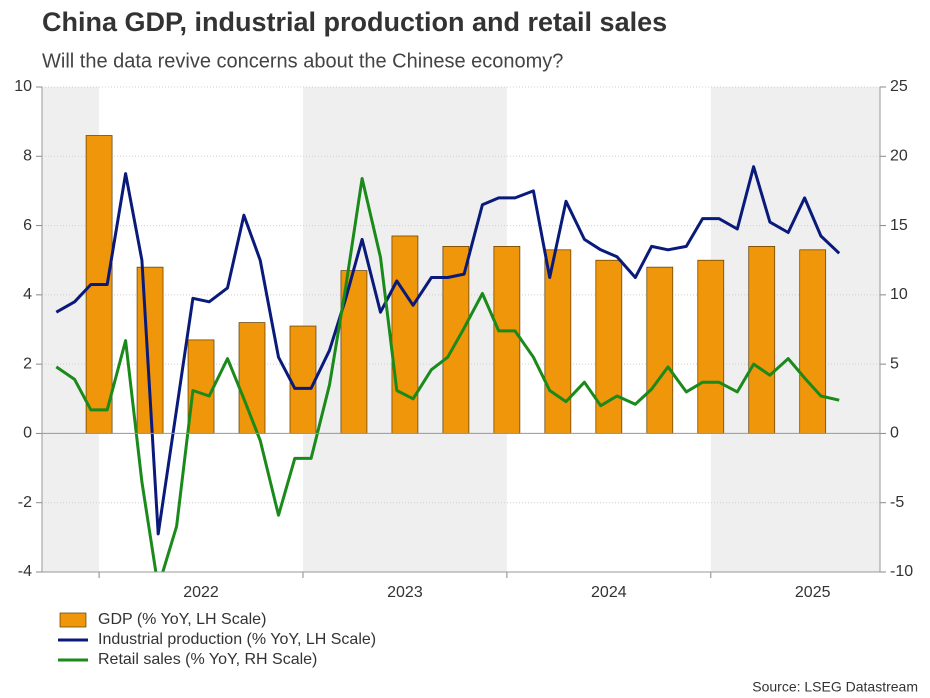 This screenshot has height=698, width=930. What do you see at coordinates (813, 592) in the screenshot?
I see `x-tick-label: 2025` at bounding box center [813, 592].